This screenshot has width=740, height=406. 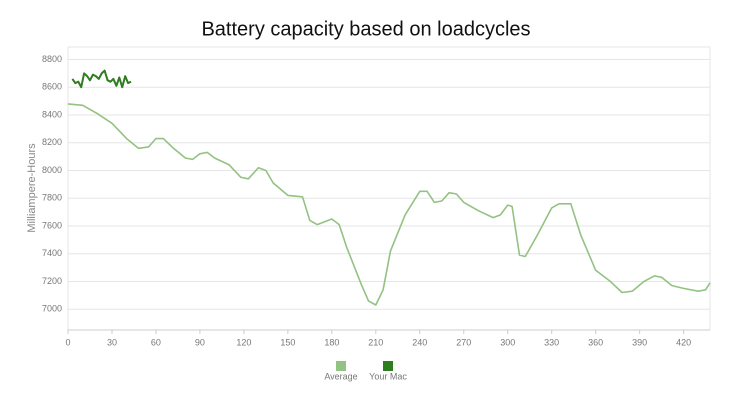 What do you see at coordinates (32, 188) in the screenshot?
I see `y-axis-label: Milliampere-Hours` at bounding box center [32, 188].